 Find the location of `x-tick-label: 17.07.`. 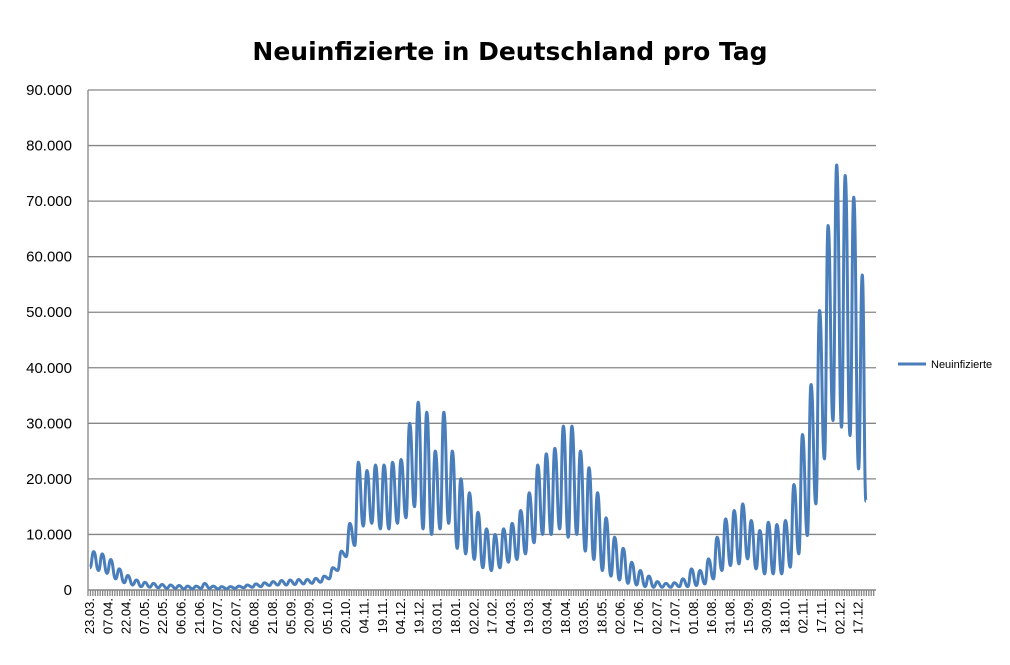

x-tick-label: 17.07. is located at coordinates (675, 616).